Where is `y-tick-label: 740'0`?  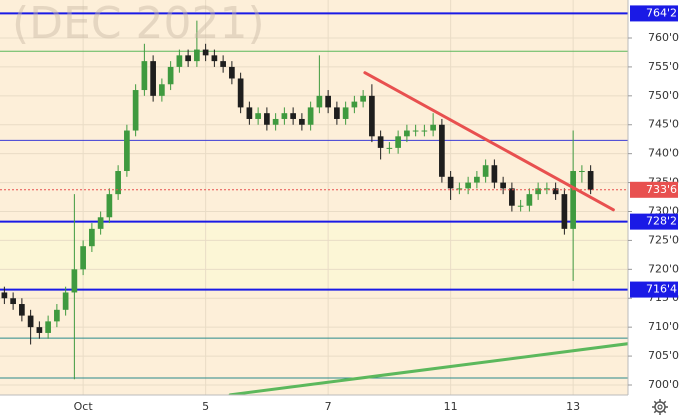 y-tick-label: 740'0 is located at coordinates (663, 153).